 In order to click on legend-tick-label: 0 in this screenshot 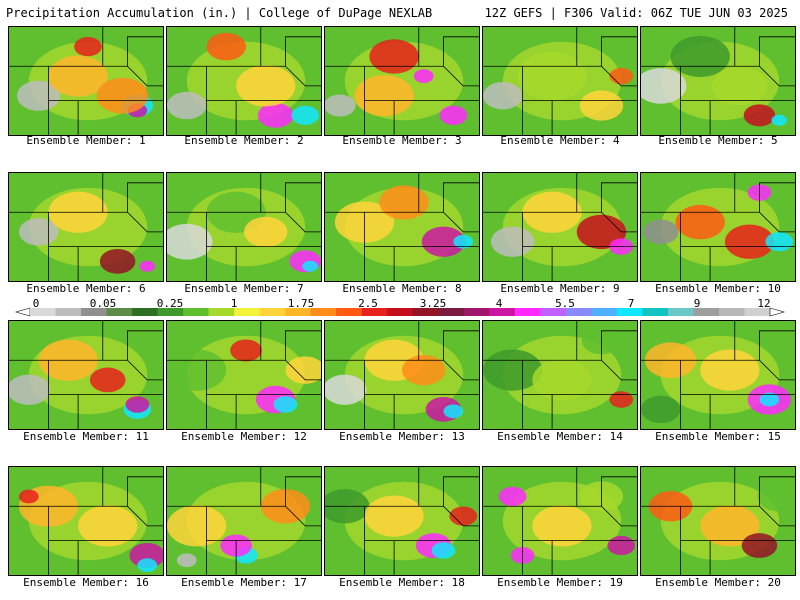, I will do `click(36, 303)`.